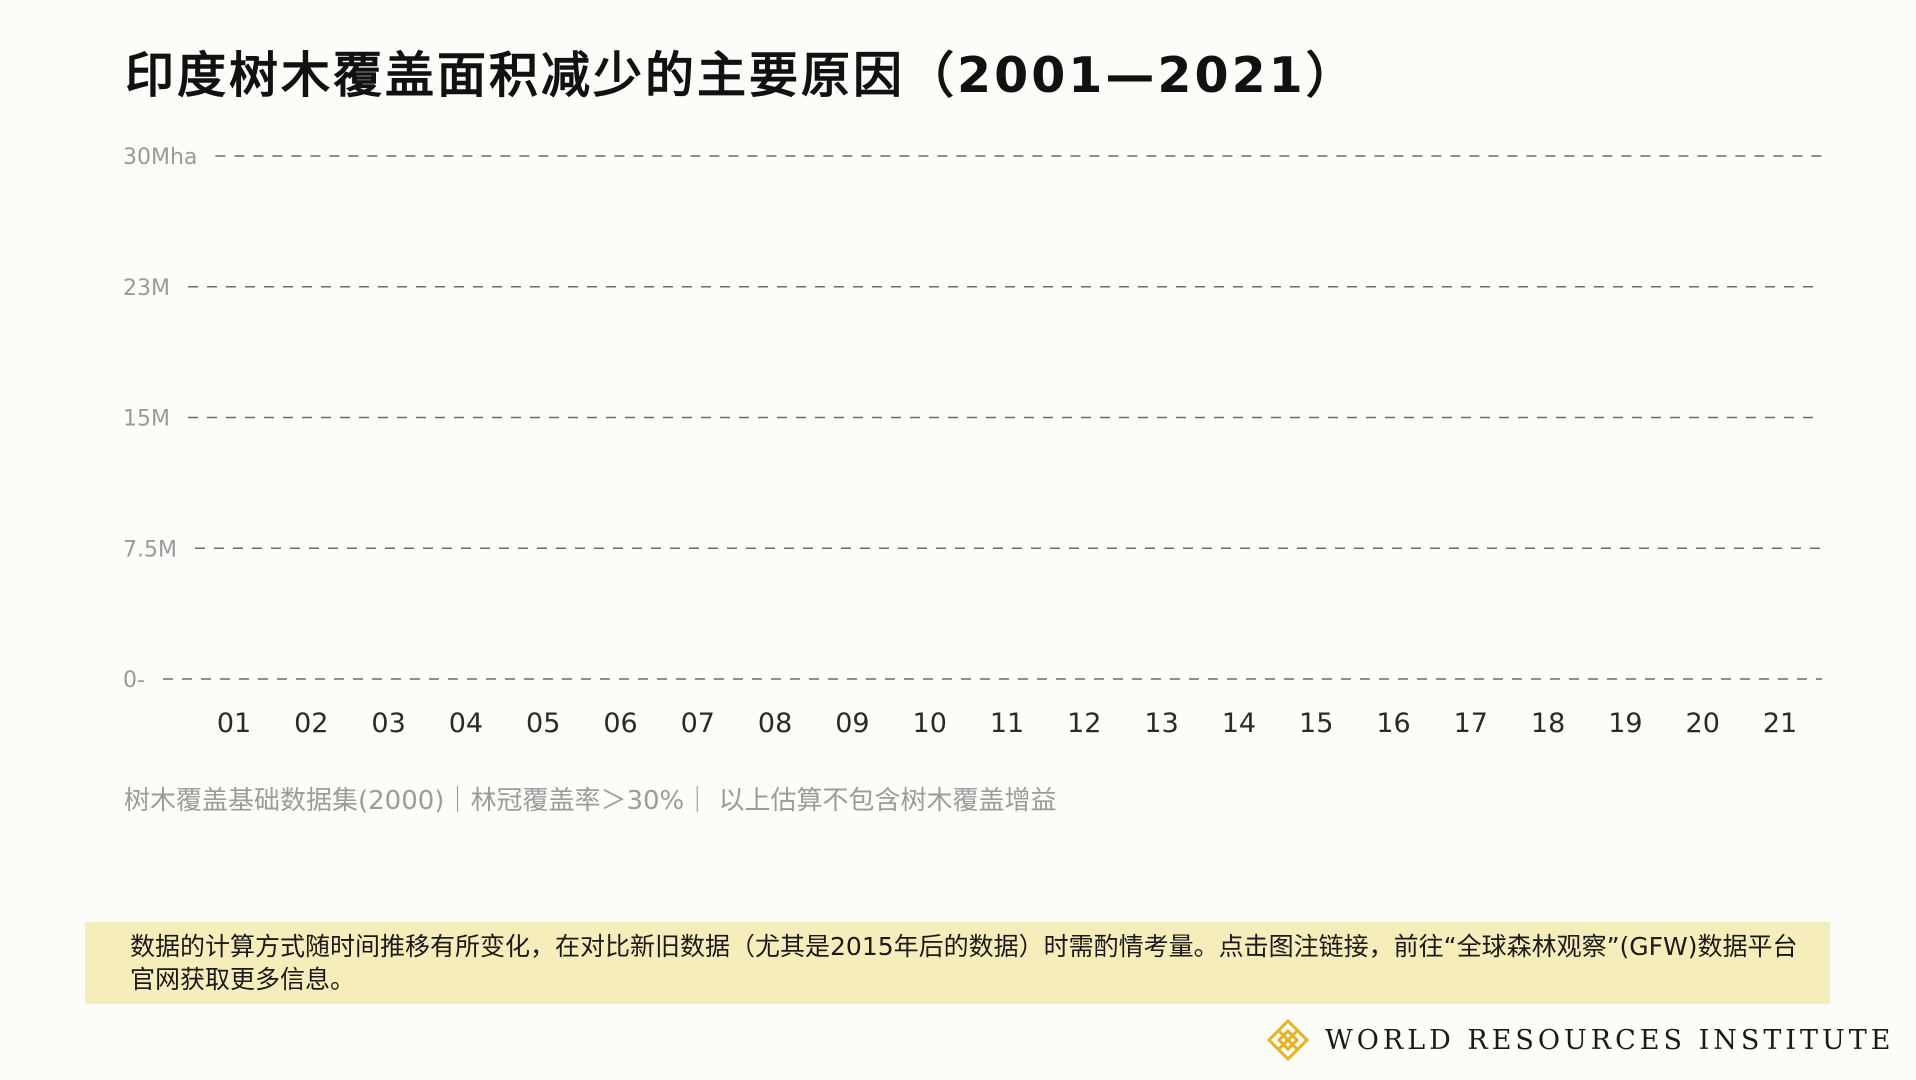 This screenshot has height=1080, width=1916. I want to click on x-tick-label: 17, so click(1471, 723).